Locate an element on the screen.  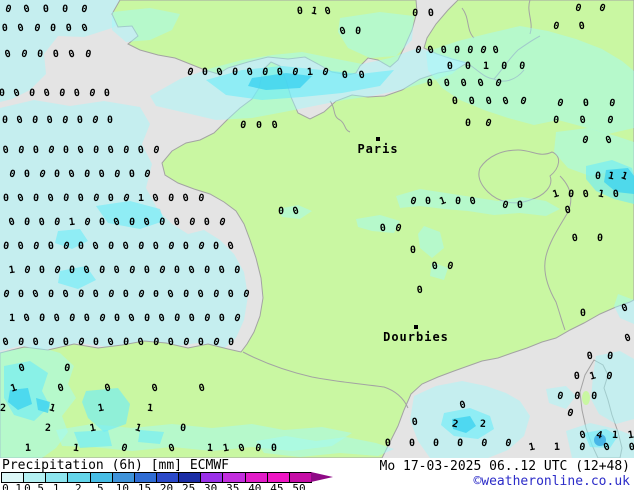
colorbar-tick-label: 45 is located at coordinates (277, 486).